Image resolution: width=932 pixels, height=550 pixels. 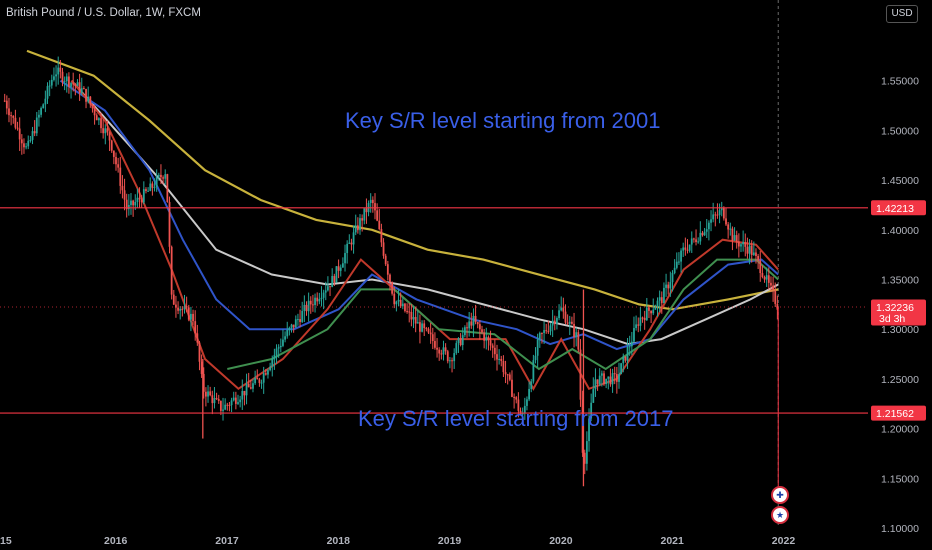 What do you see at coordinates (339, 541) in the screenshot?
I see `x-tick-label: 2018` at bounding box center [339, 541].